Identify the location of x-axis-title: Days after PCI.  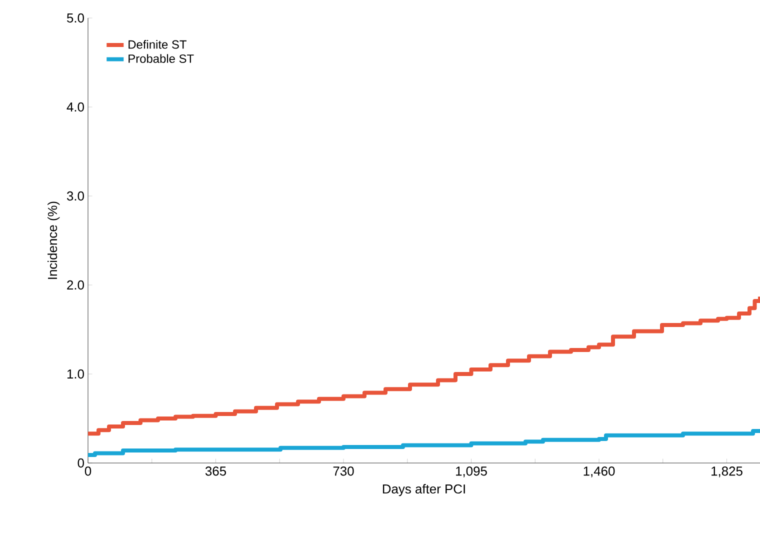
(423, 490).